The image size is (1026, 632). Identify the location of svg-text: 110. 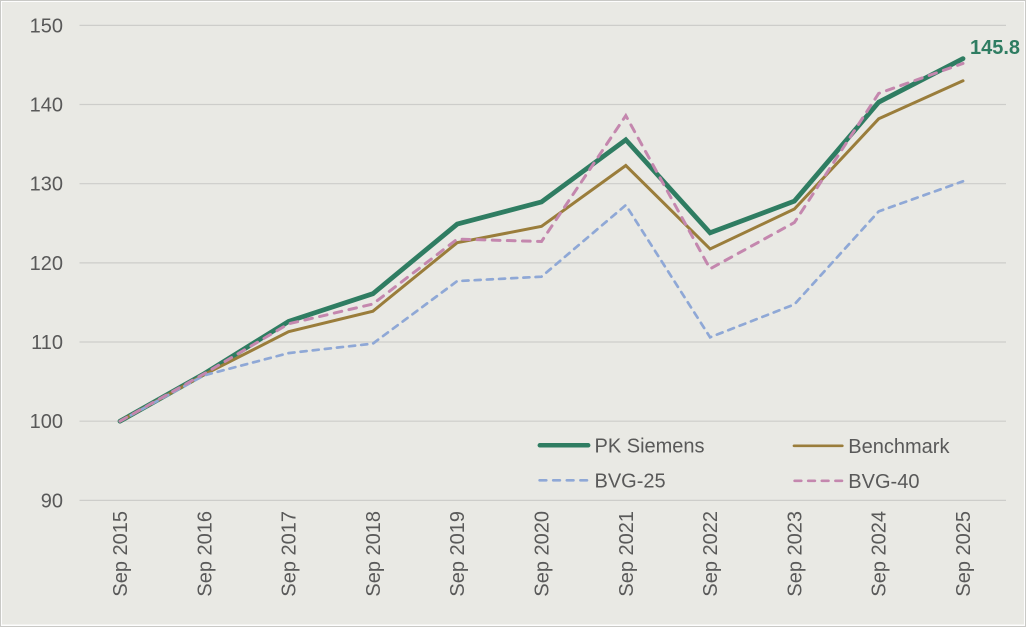
(47, 343).